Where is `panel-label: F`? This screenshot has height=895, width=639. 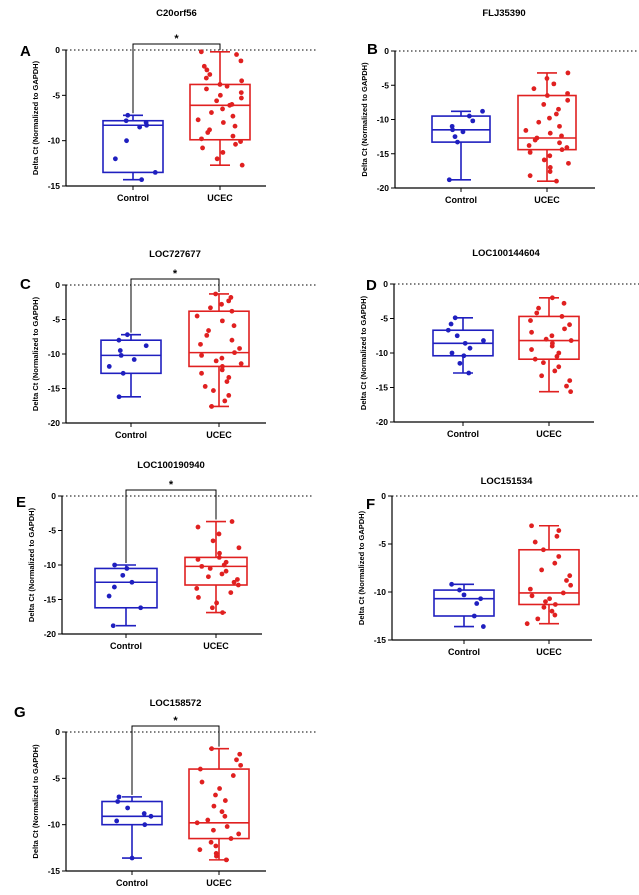
panel-label: F is located at coordinates (370, 504).